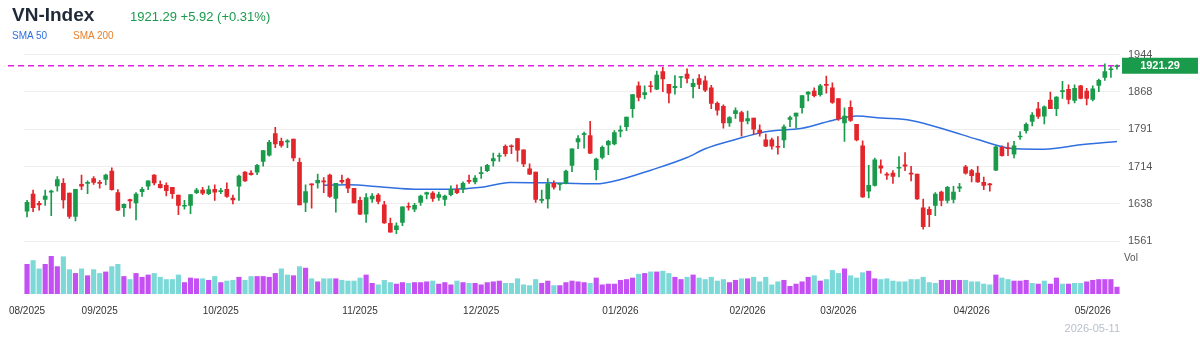 This screenshot has width=1200, height=338. I want to click on y-tick-label: 1944, so click(1140, 53).